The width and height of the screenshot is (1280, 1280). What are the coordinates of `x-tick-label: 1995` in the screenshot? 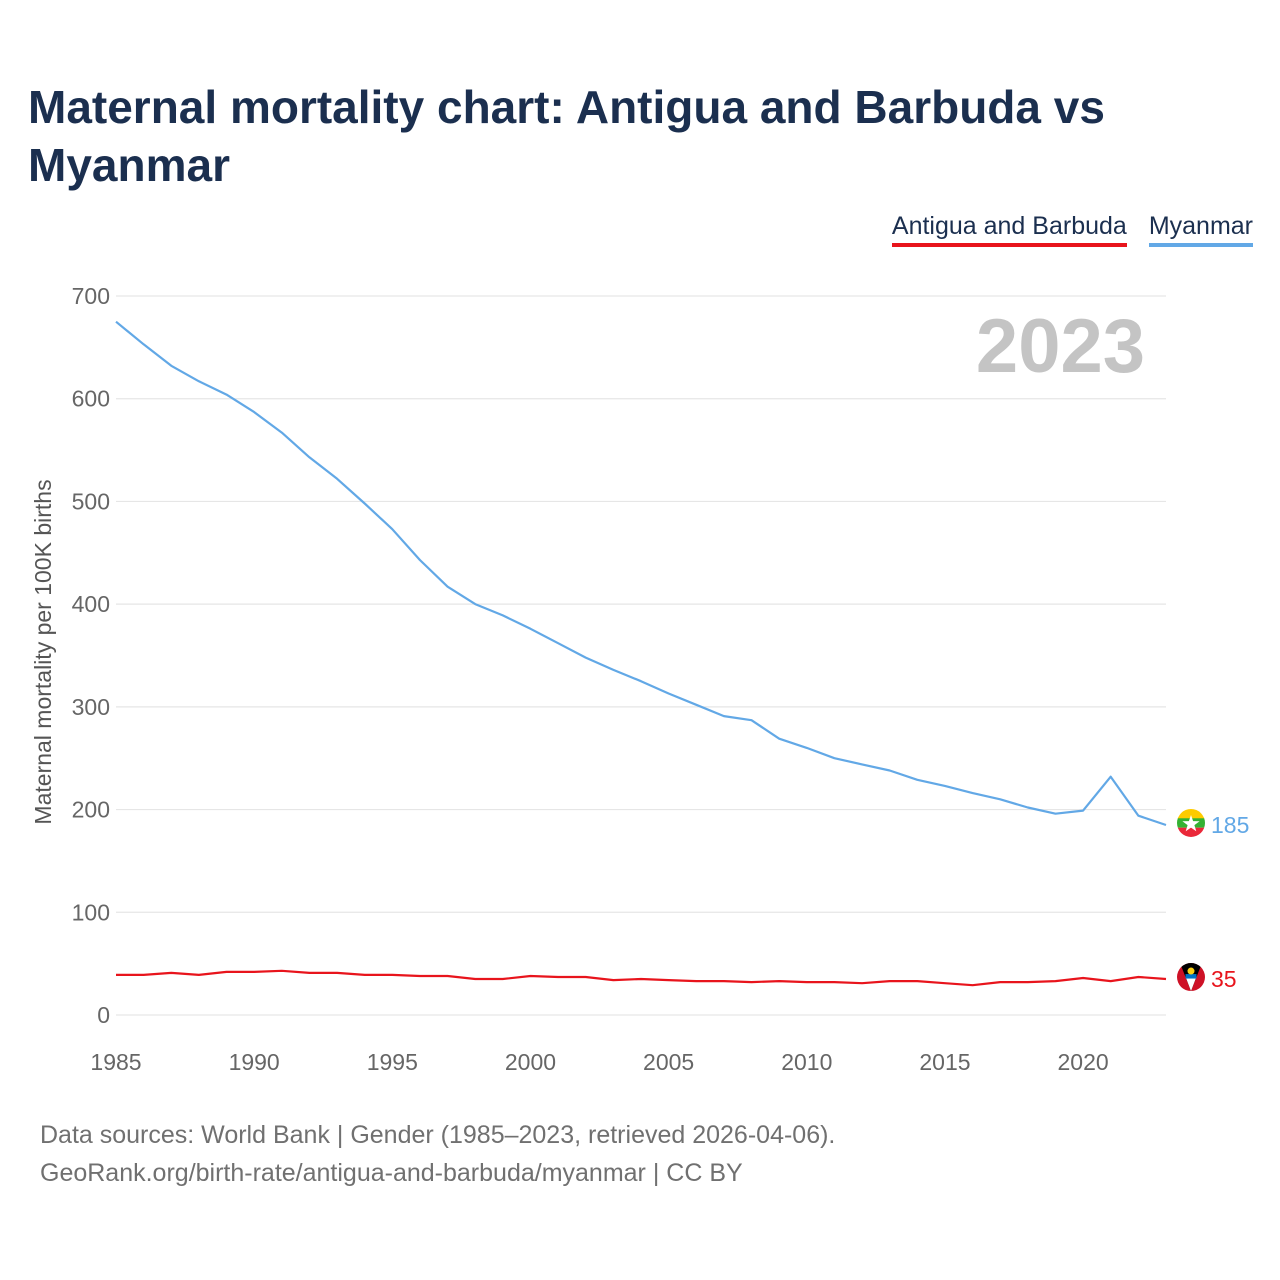 It's located at (392, 1062).